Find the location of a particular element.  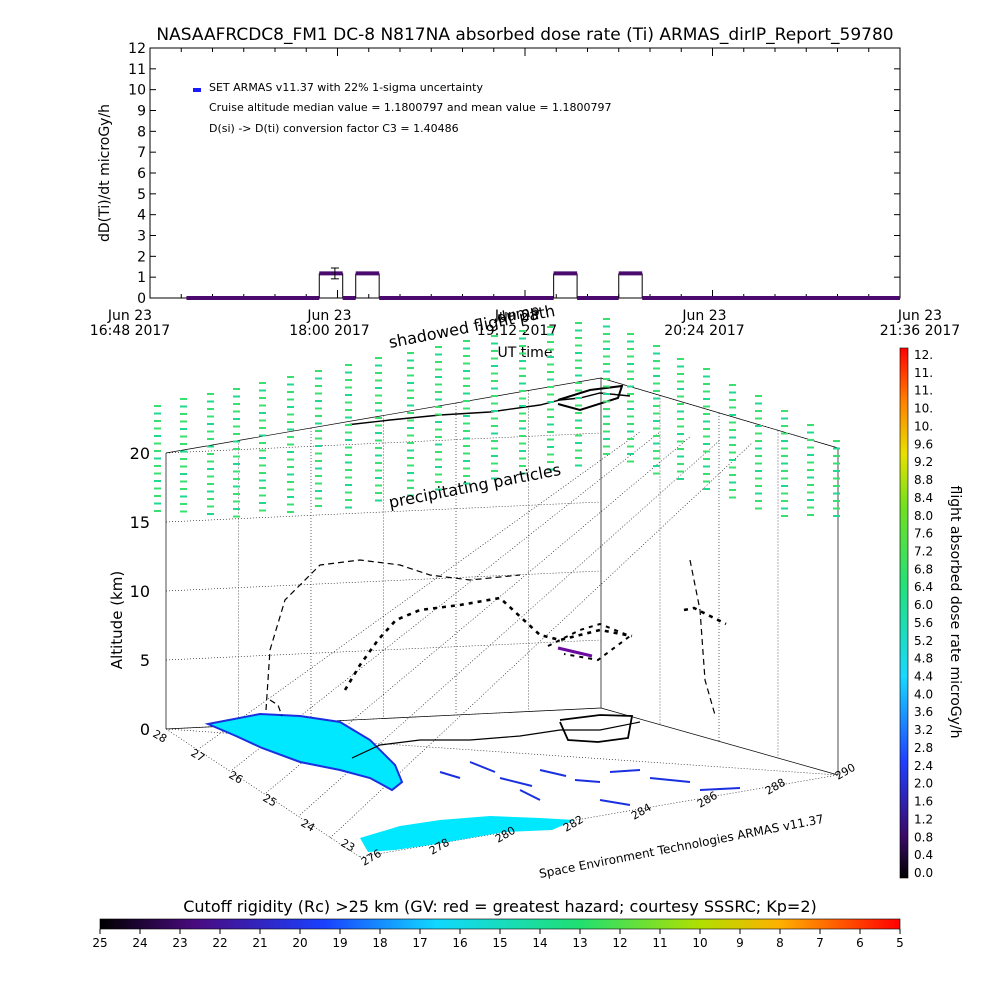

dose-rate-colorbar-tick-label: 11. is located at coordinates (923, 373).